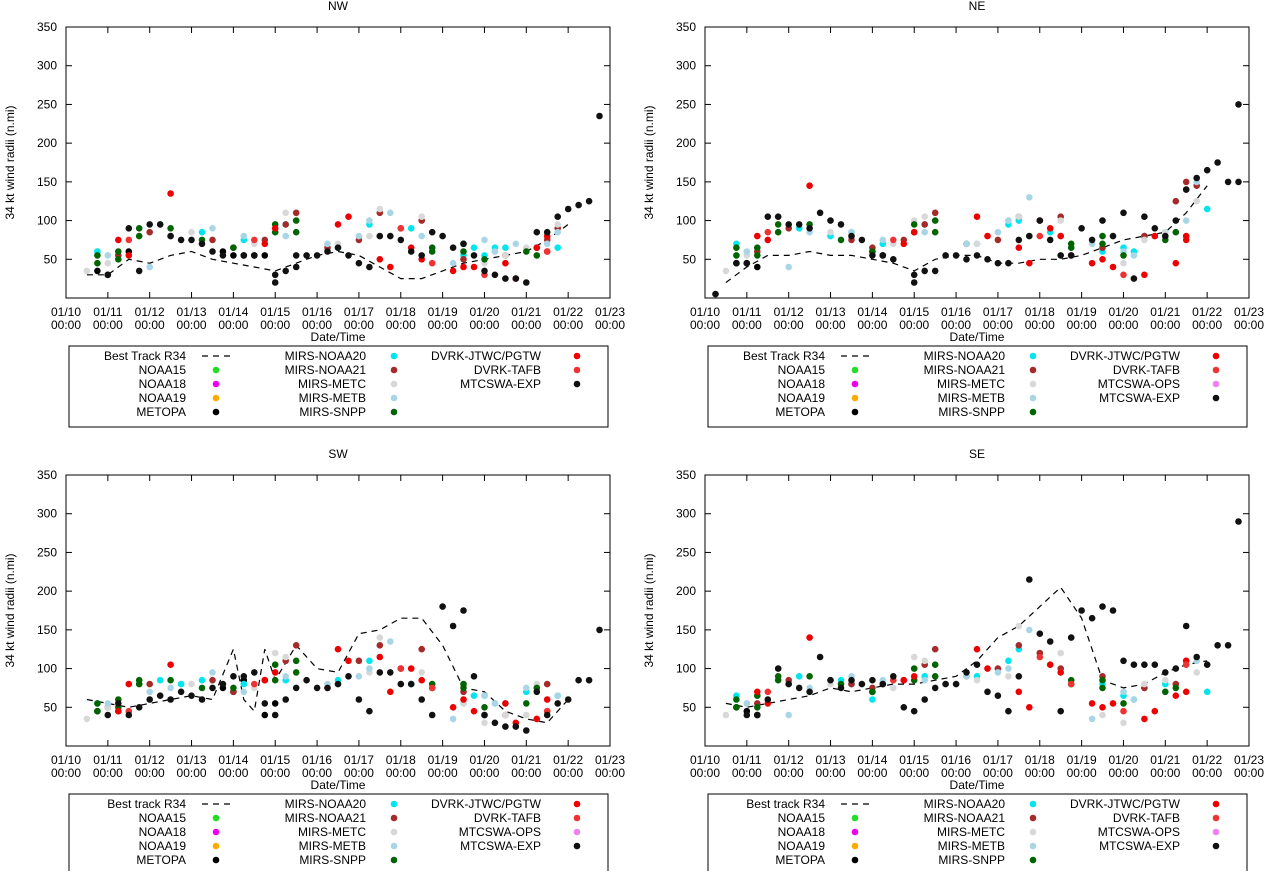 This screenshot has height=876, width=1267. What do you see at coordinates (338, 785) in the screenshot?
I see `x-axis-label: Date/Time` at bounding box center [338, 785].